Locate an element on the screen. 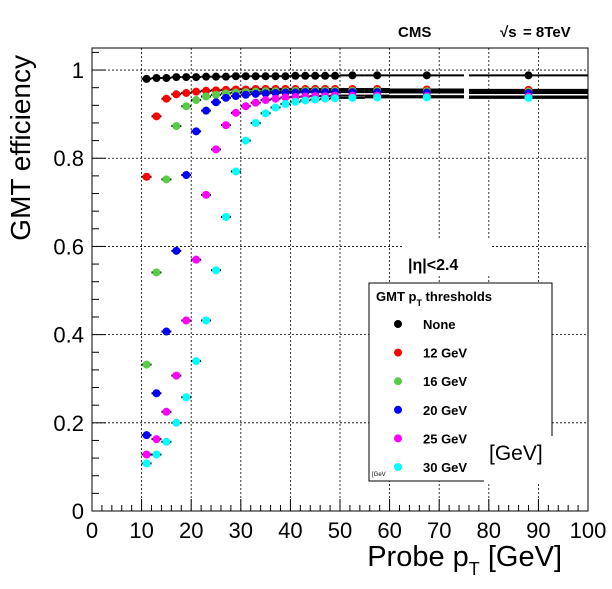 The image size is (612, 589). x-tick-label: 70 is located at coordinates (439, 530).